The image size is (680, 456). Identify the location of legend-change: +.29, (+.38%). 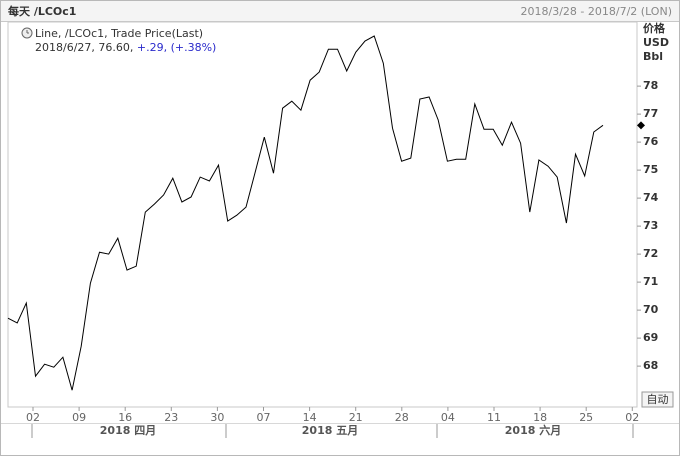
(176, 47).